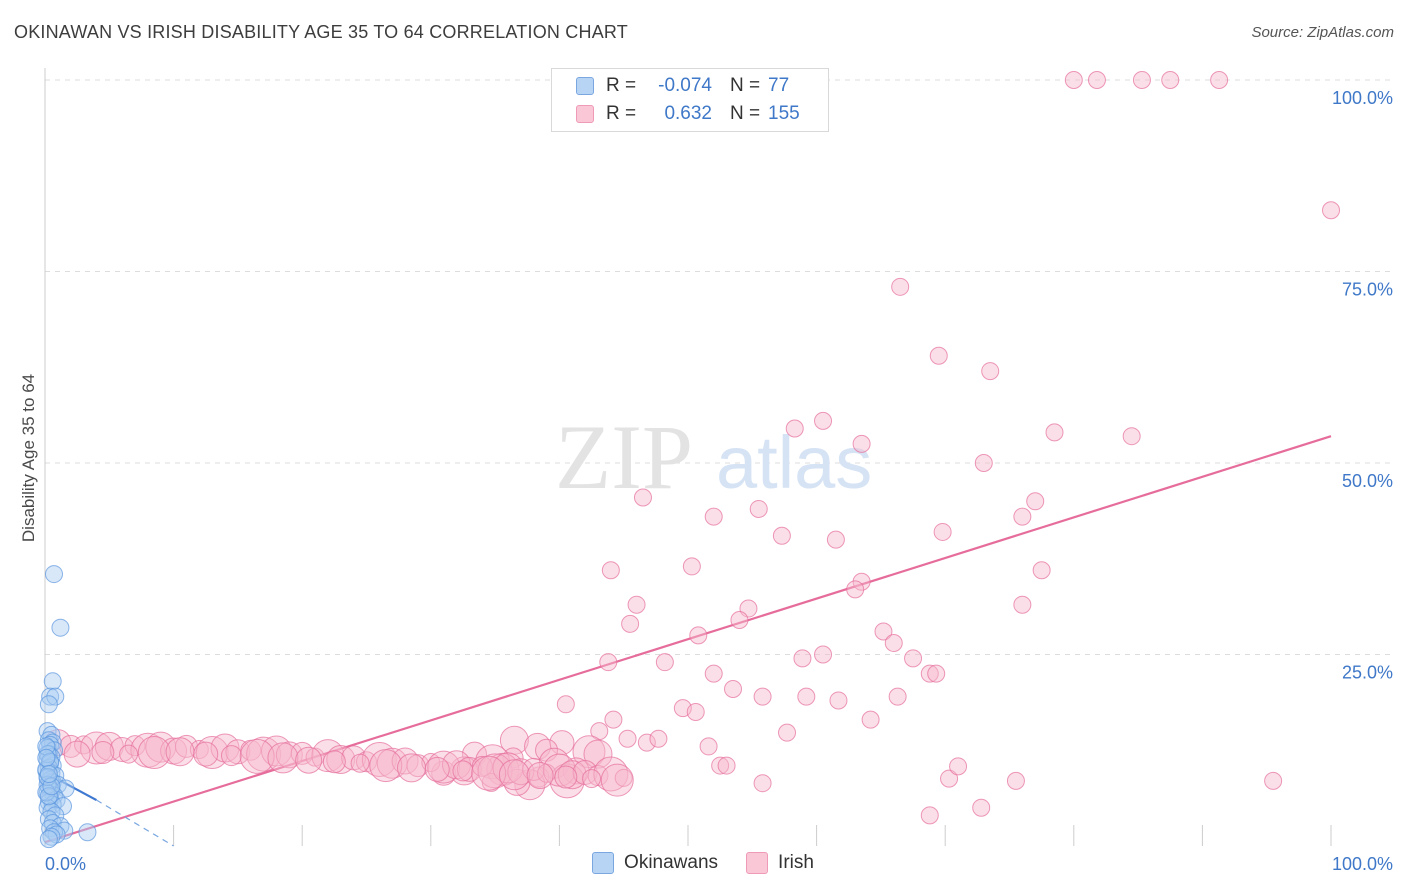  What do you see at coordinates (65, 864) in the screenshot?
I see `x-tick-label: 0.0%` at bounding box center [65, 864].